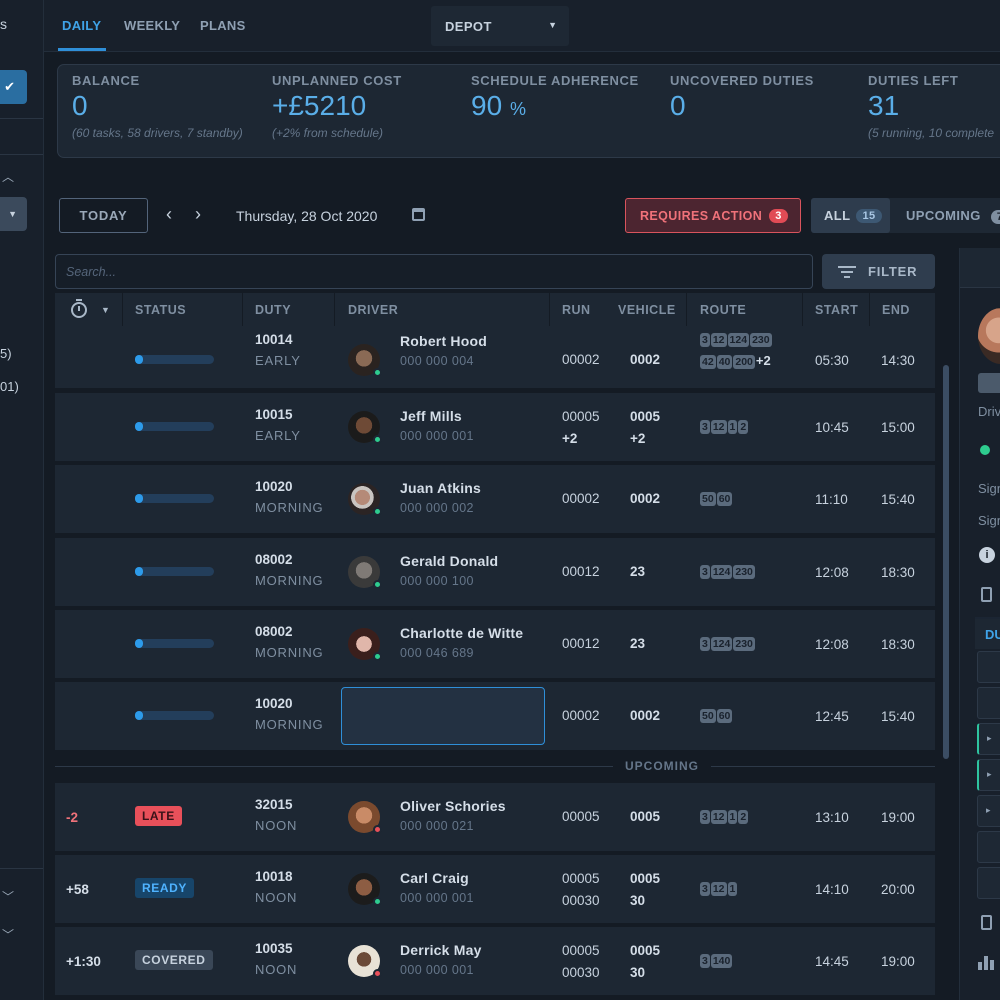 The image size is (1000, 1000). What do you see at coordinates (377, 511) in the screenshot?
I see `online-status-dot` at bounding box center [377, 511].